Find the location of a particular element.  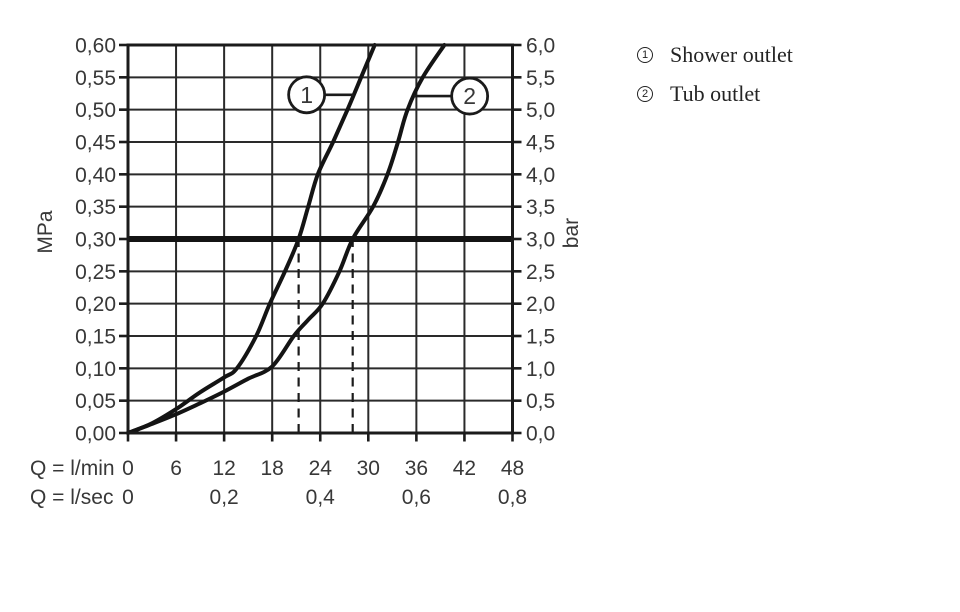

legend-item-shower-outlet: 1 Shower outlet is located at coordinates (715, 55).